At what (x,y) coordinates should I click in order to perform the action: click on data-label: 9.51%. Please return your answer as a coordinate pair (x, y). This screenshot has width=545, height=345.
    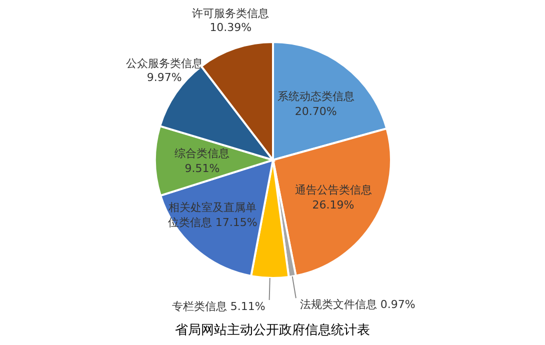
    Looking at the image, I should click on (202, 169).